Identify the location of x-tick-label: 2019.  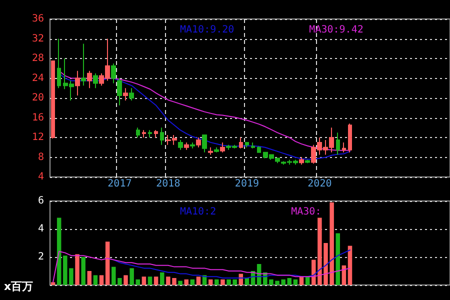
(247, 184).